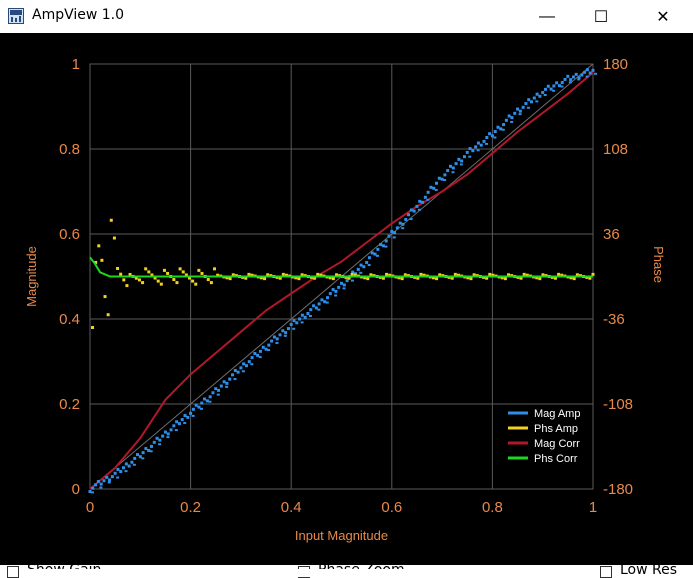  Describe the element at coordinates (663, 16) in the screenshot. I see `close-button: ✕` at that location.